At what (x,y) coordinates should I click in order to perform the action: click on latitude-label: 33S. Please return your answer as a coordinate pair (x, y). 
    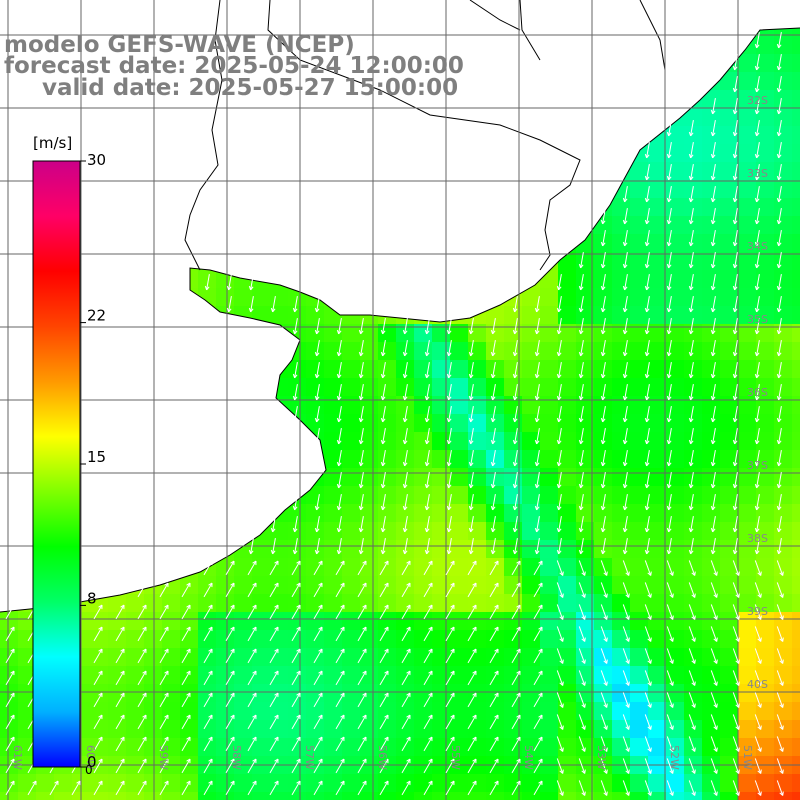
    Looking at the image, I should click on (757, 173).